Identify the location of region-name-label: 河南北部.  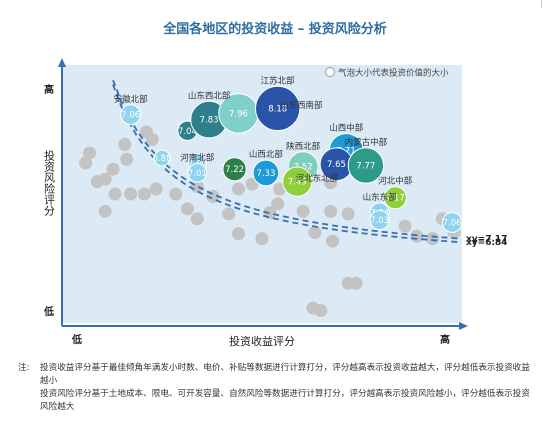
(197, 158).